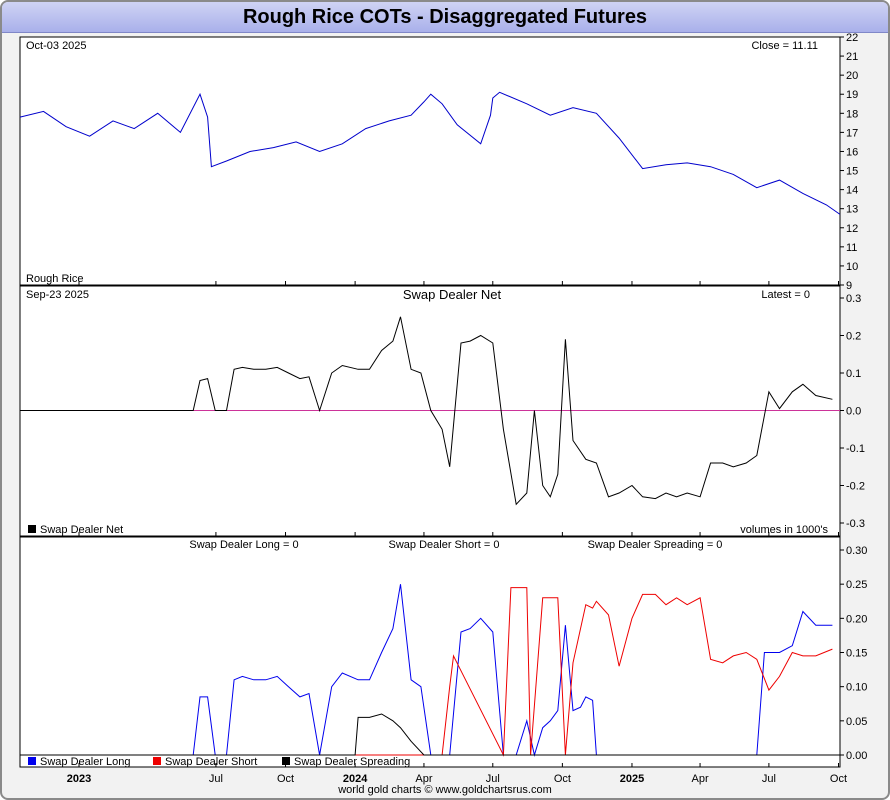 The height and width of the screenshot is (800, 890). Describe the element at coordinates (856, 619) in the screenshot. I see `y-tick-label: 0.20` at that location.